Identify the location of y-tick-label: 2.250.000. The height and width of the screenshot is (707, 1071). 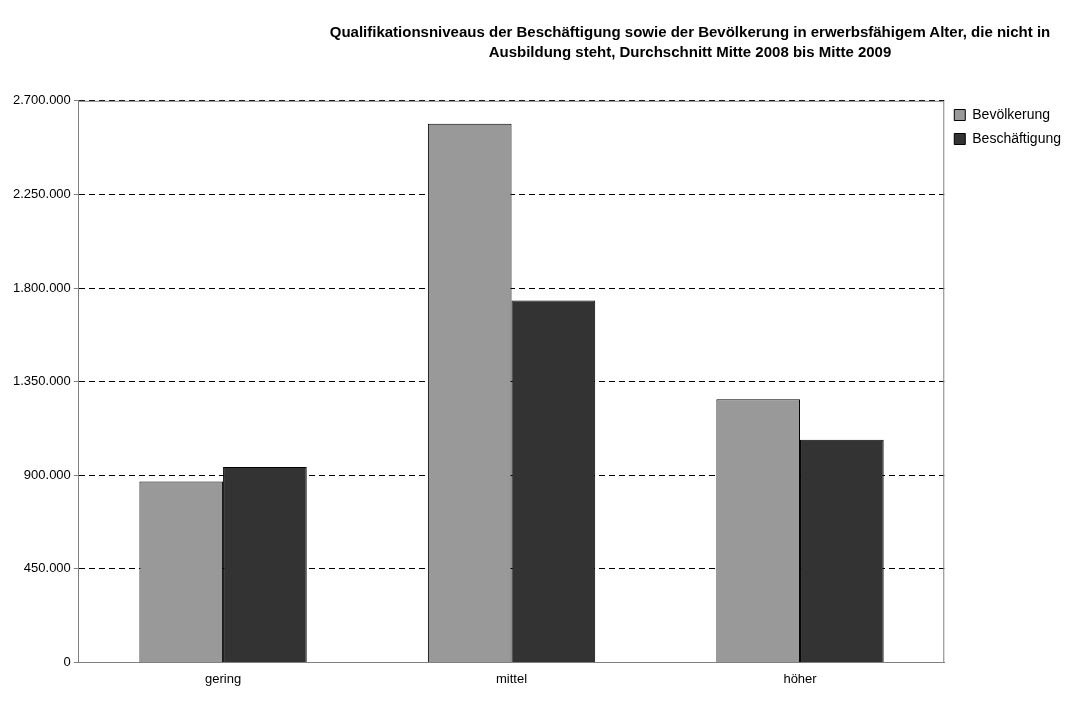
(41, 193).